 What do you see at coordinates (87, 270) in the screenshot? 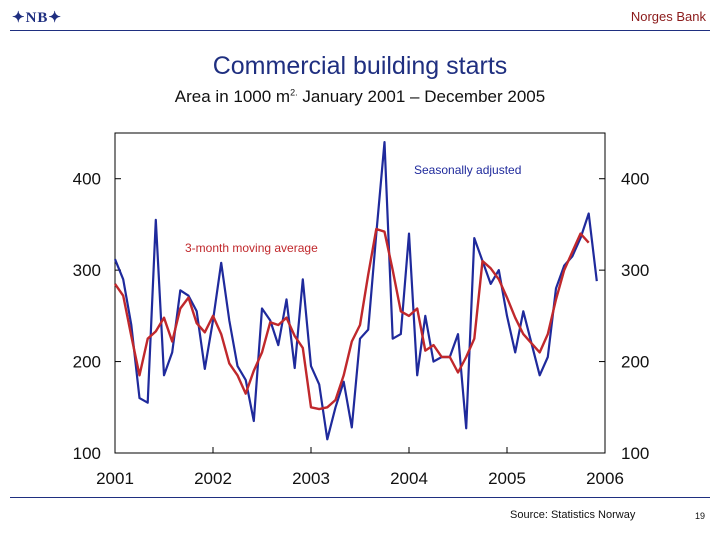
I see `y-tick-label-left-300: 300` at bounding box center [87, 270].